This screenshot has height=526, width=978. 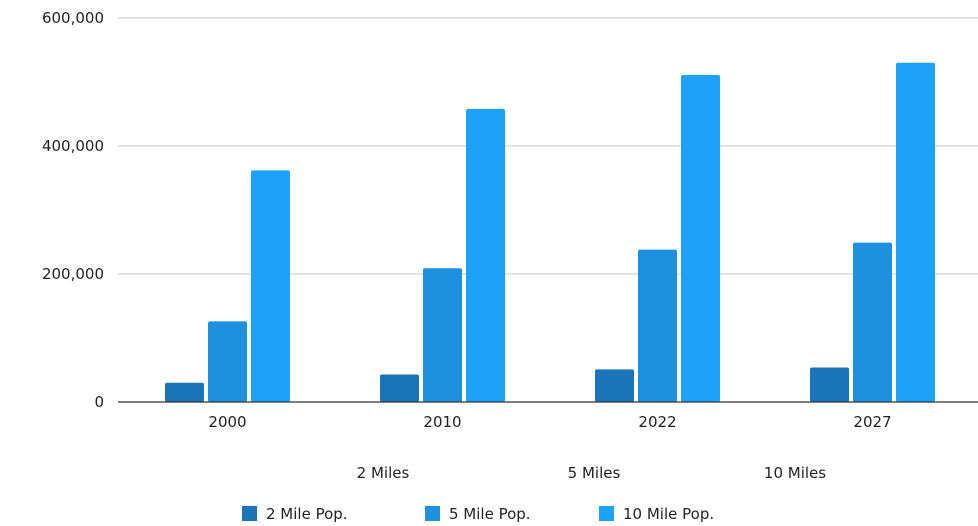 I want to click on bar-5-mile-pop-2022, so click(x=657, y=325).